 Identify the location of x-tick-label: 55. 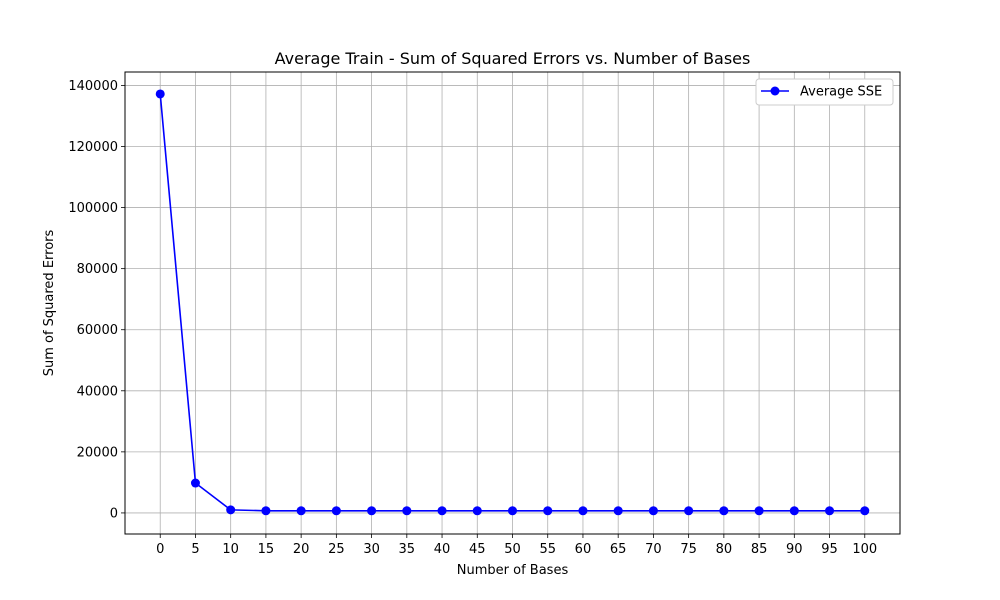
(547, 549).